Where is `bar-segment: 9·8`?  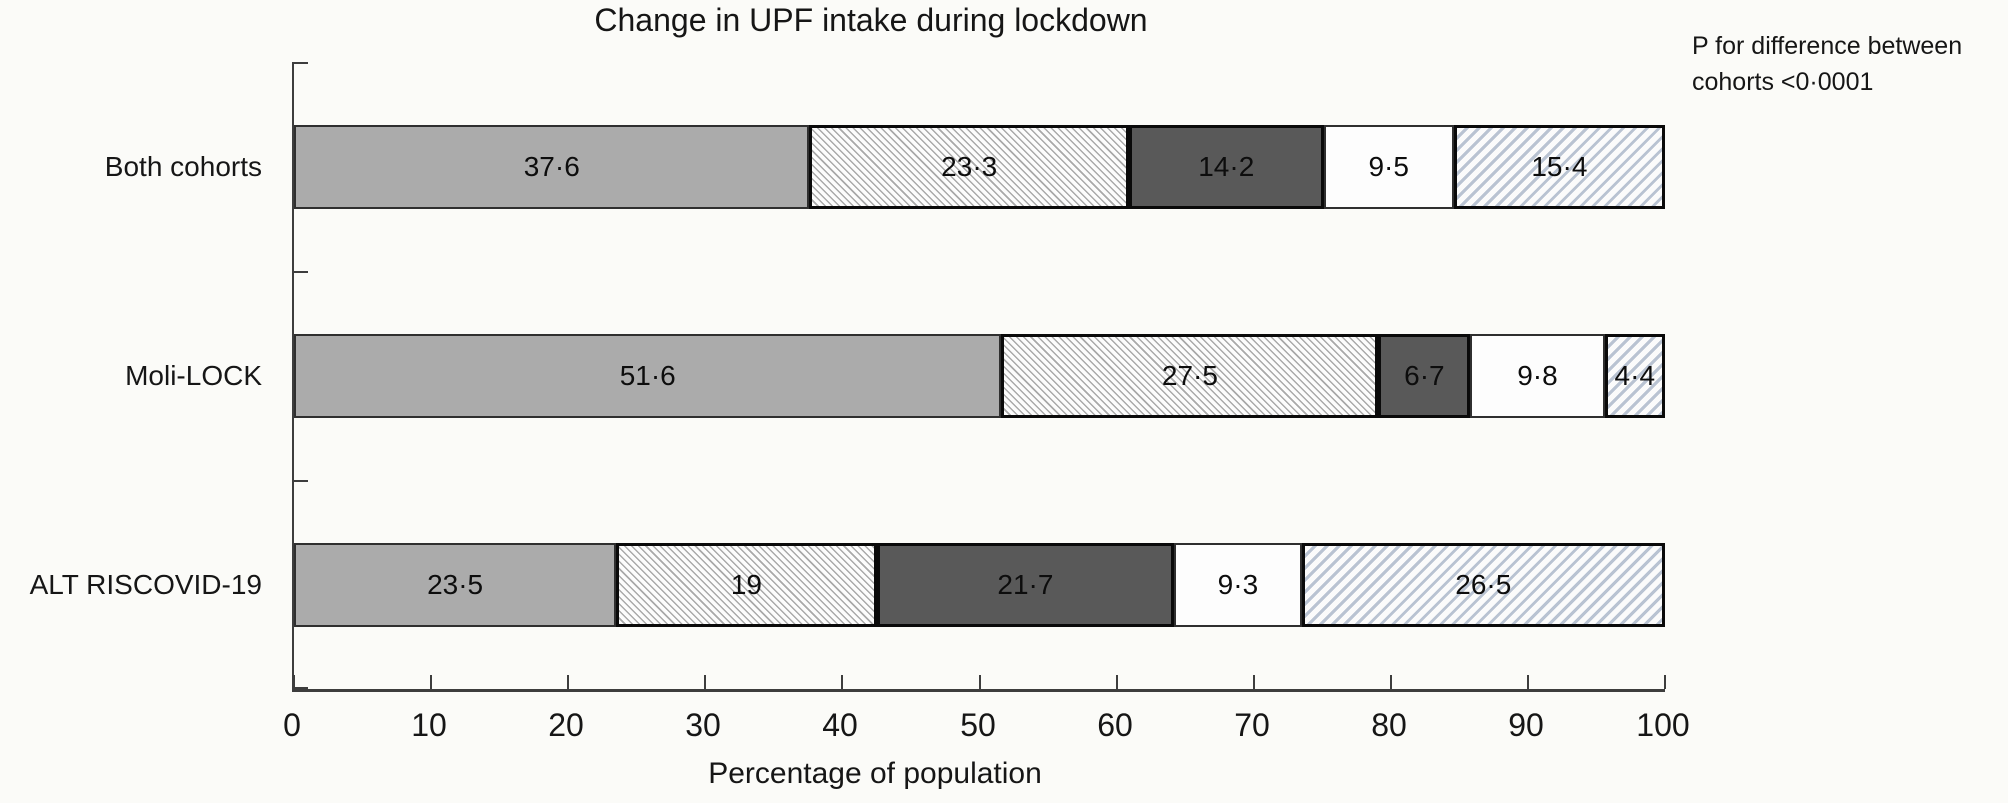
bar-segment: 9·8 is located at coordinates (1537, 376).